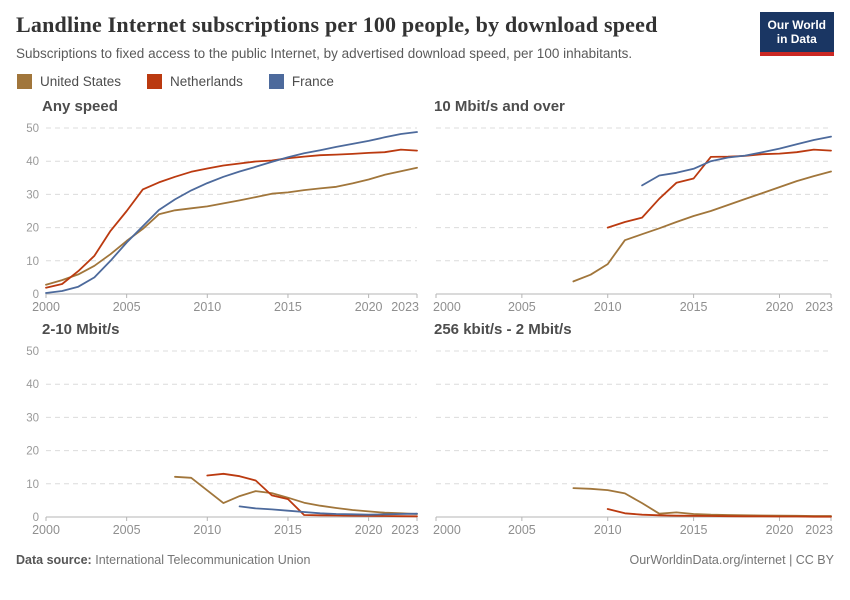 This screenshot has height=600, width=850. I want to click on legend-swatch-france, so click(276, 82).